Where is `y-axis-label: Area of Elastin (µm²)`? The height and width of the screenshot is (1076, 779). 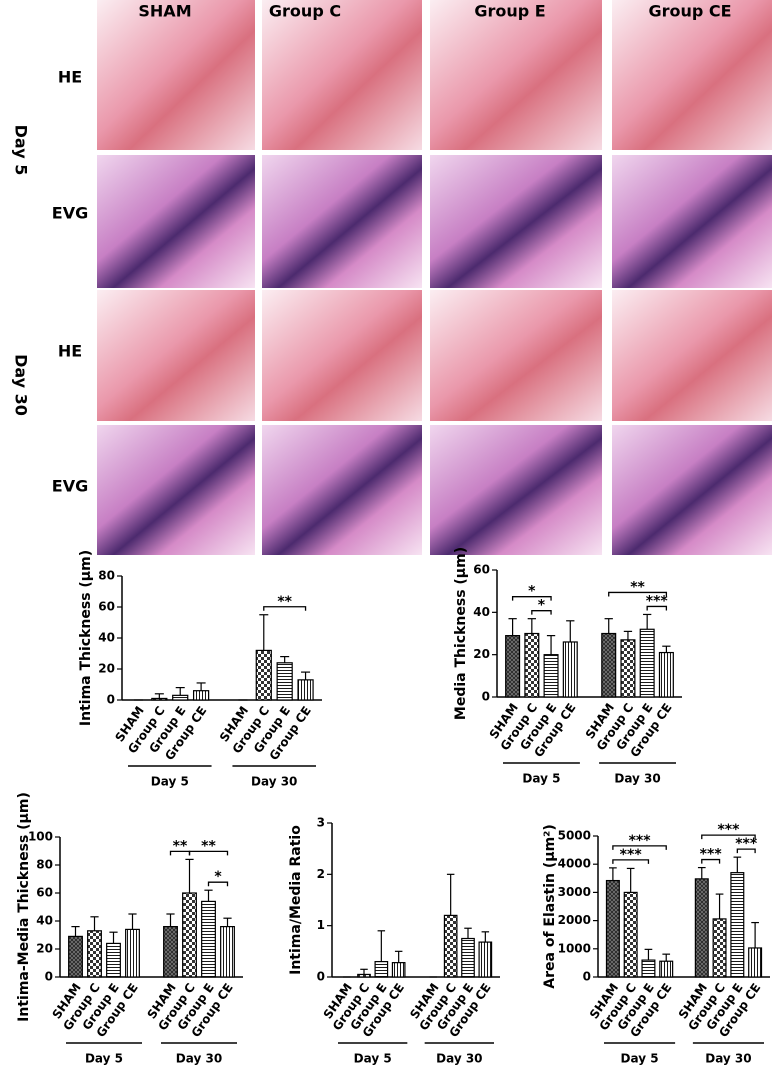 y-axis-label: Area of Elastin (µm²) is located at coordinates (550, 906).